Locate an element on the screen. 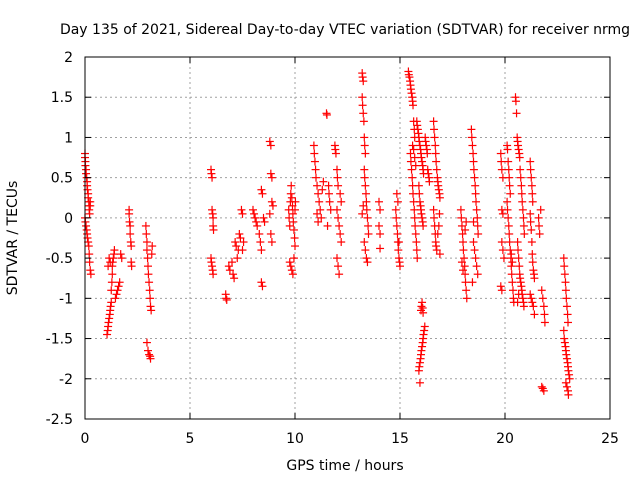 The width and height of the screenshot is (640, 480). y-tick-label: 0.5 is located at coordinates (62, 179).